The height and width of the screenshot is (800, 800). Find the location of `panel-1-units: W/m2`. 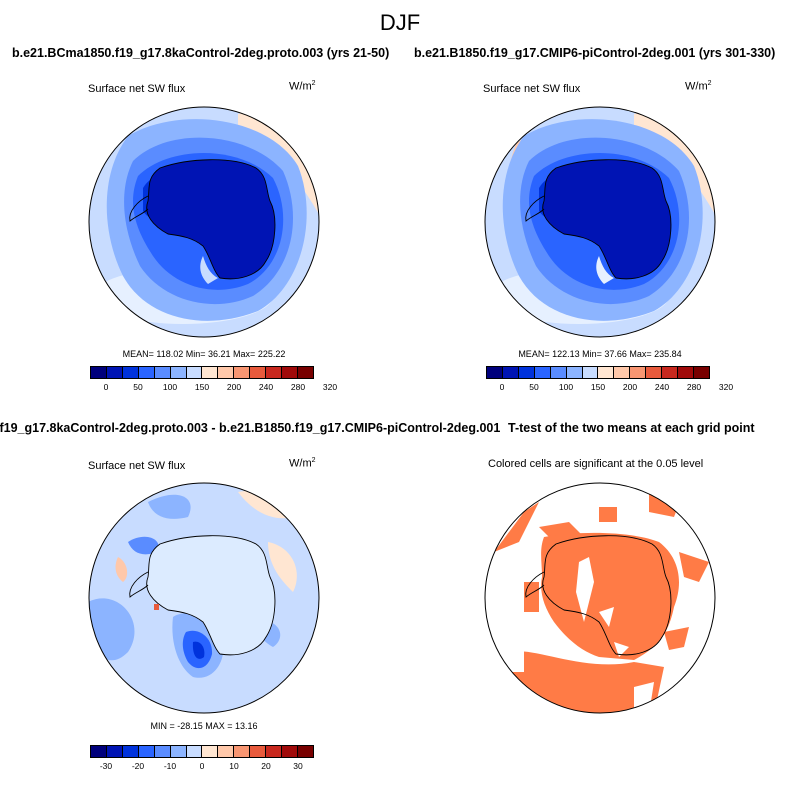

panel-1-units: W/m2 is located at coordinates (302, 86).